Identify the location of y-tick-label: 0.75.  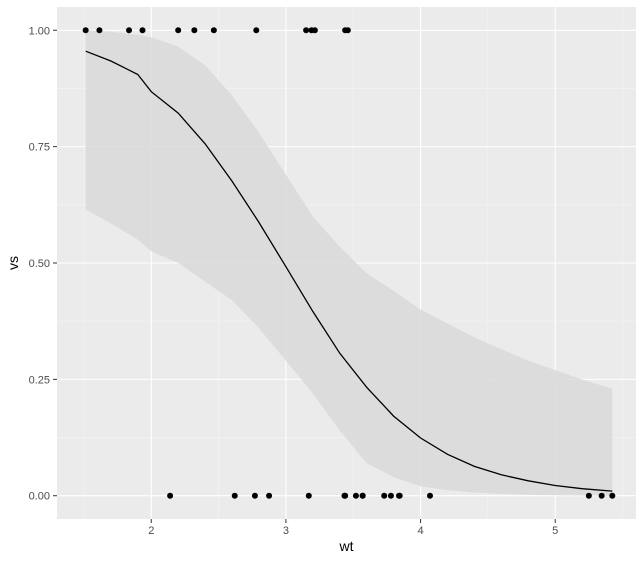
(39, 148).